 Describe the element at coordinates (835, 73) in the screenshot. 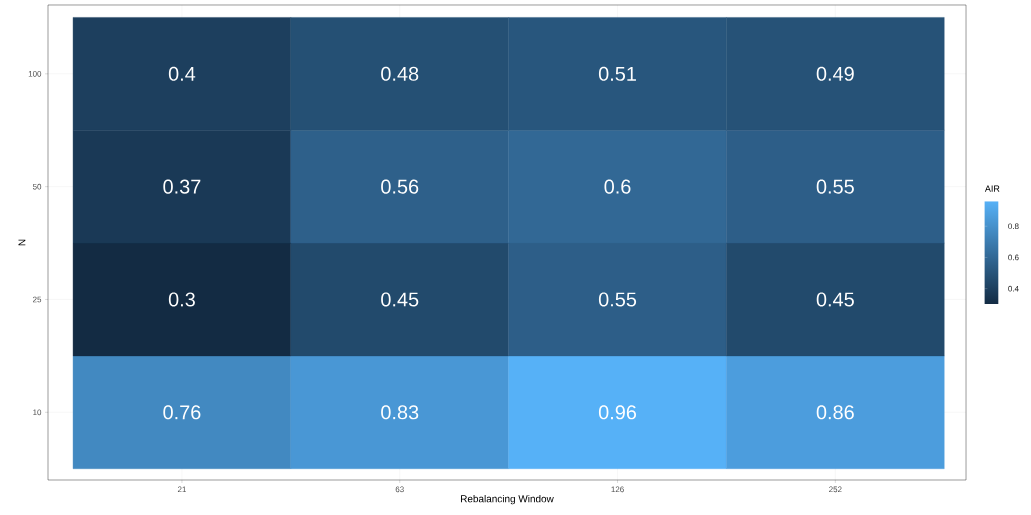

I see `data-label: 0.49` at that location.